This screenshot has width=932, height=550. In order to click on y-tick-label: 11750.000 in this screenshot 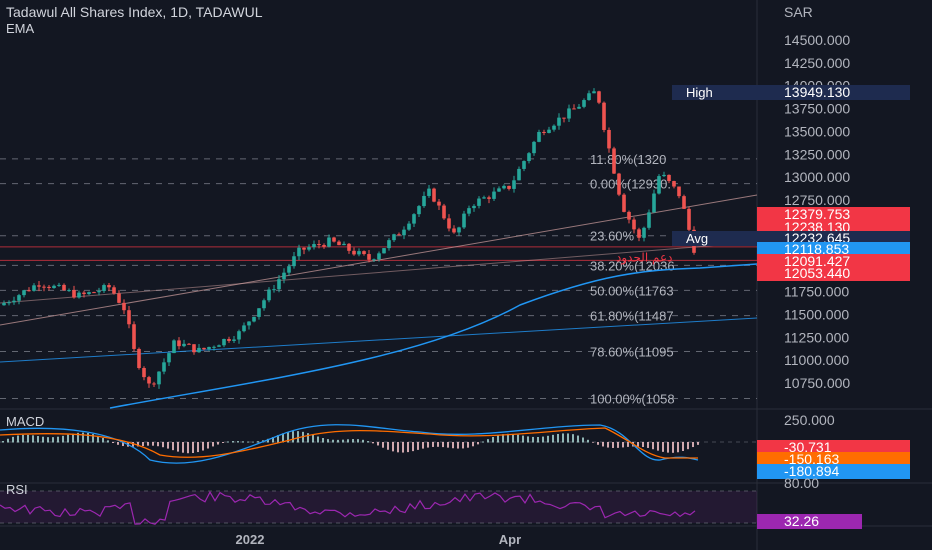, I will do `click(816, 292)`.